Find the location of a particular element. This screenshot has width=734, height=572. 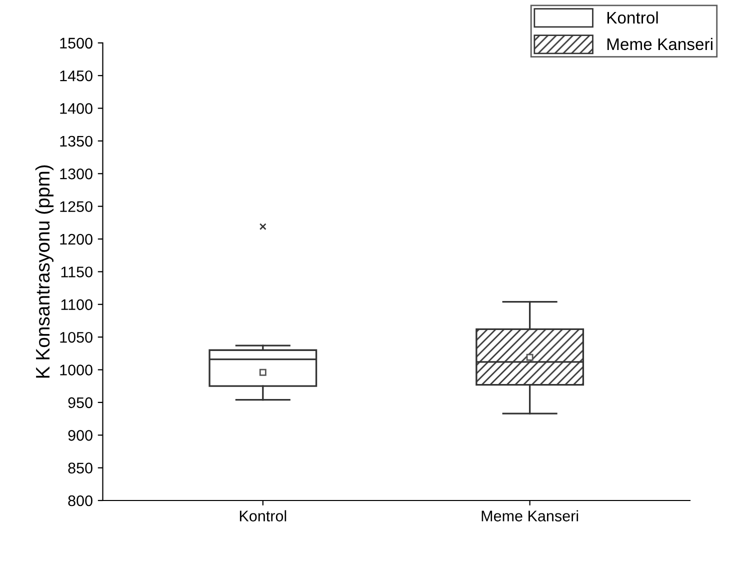

y-tick-label: 1500 is located at coordinates (76, 43).